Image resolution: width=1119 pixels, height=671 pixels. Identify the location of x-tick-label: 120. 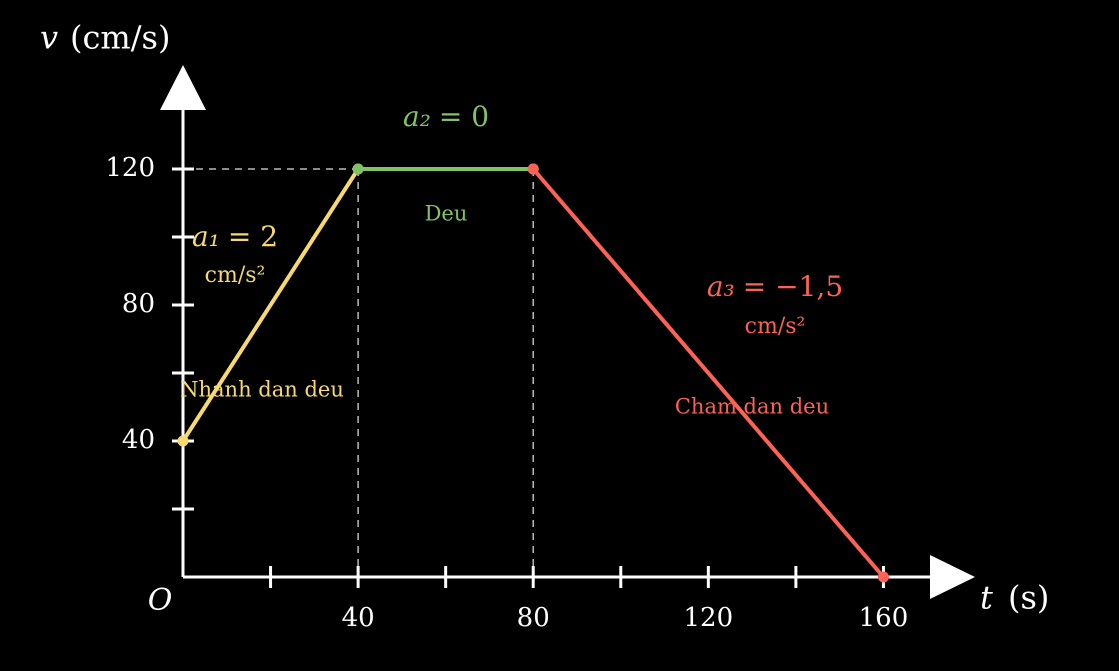
(709, 618).